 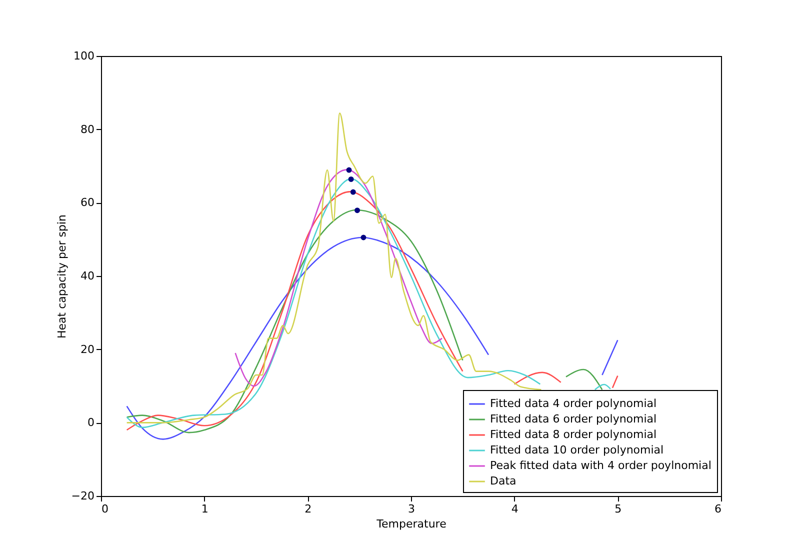 What do you see at coordinates (573, 419) in the screenshot?
I see `legend-label: Fitted data 6 order polynomial` at bounding box center [573, 419].